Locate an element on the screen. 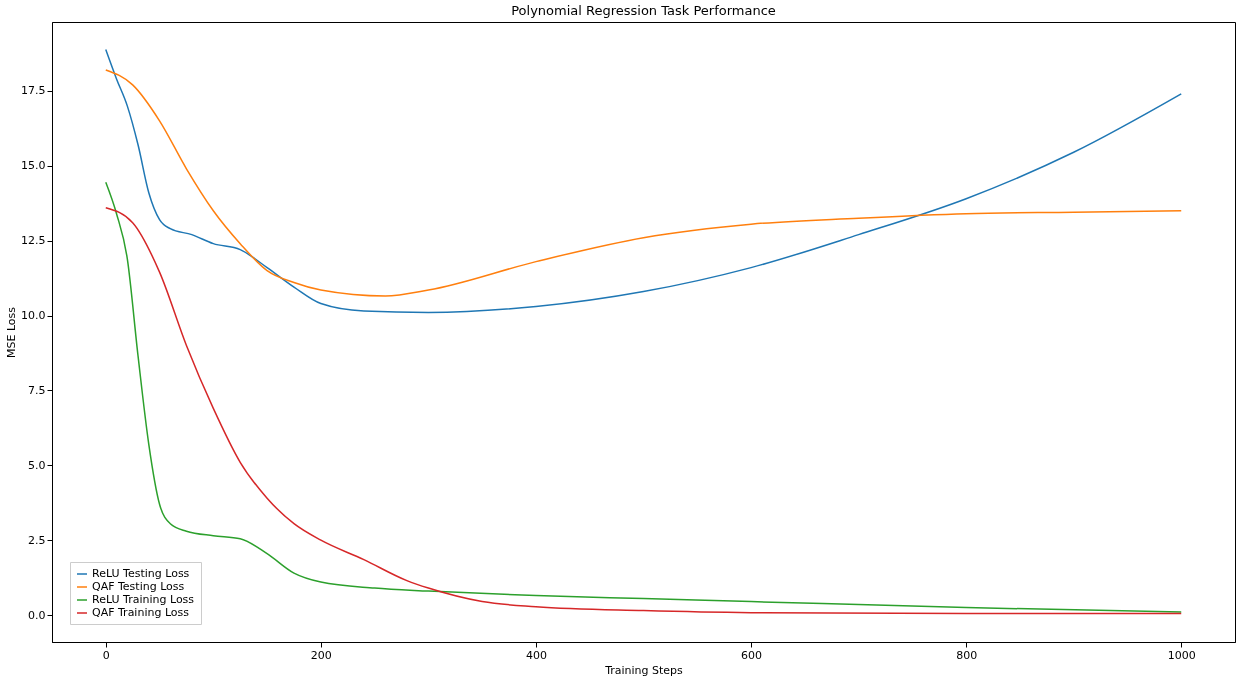 This screenshot has width=1252, height=695. y-tick-label: 10.0 is located at coordinates (33, 316).